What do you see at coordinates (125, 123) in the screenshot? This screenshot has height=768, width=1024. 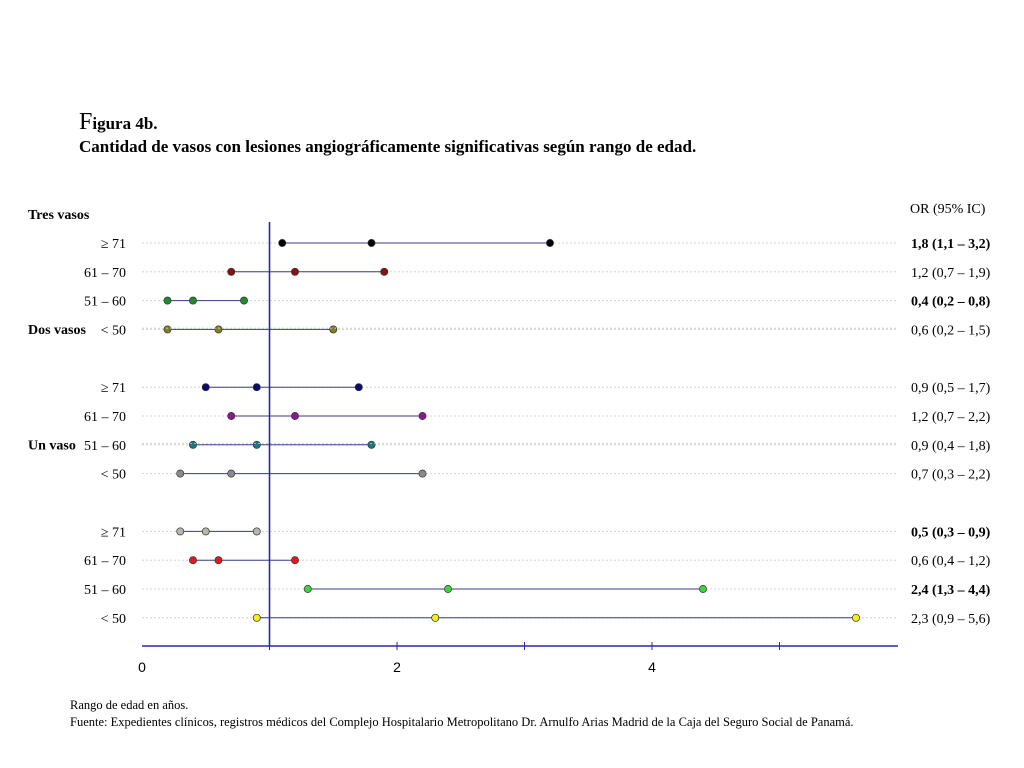 I see `figure-label-rest: igura 4b.` at bounding box center [125, 123].